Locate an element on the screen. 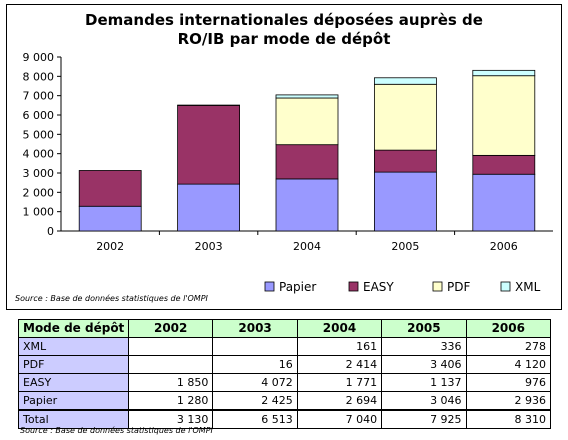 This screenshot has height=440, width=568. bar-segment-easy-2002 is located at coordinates (110, 188).